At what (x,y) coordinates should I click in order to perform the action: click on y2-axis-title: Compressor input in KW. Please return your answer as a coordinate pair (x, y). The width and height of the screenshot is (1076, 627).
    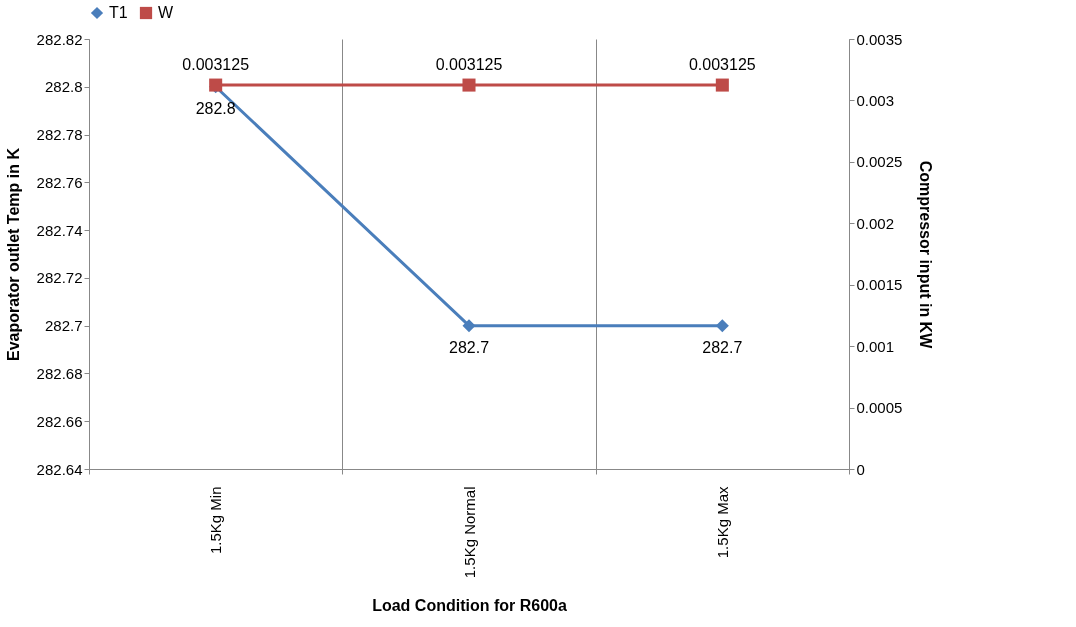
    Looking at the image, I should click on (926, 255).